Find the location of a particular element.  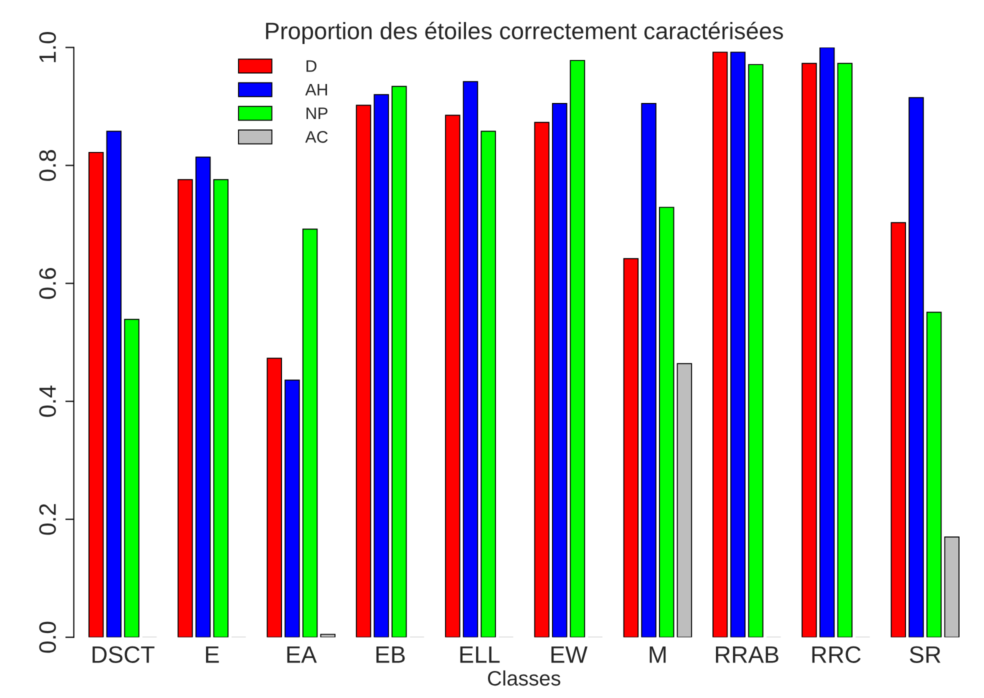

x-tick-label: EB is located at coordinates (390, 654).